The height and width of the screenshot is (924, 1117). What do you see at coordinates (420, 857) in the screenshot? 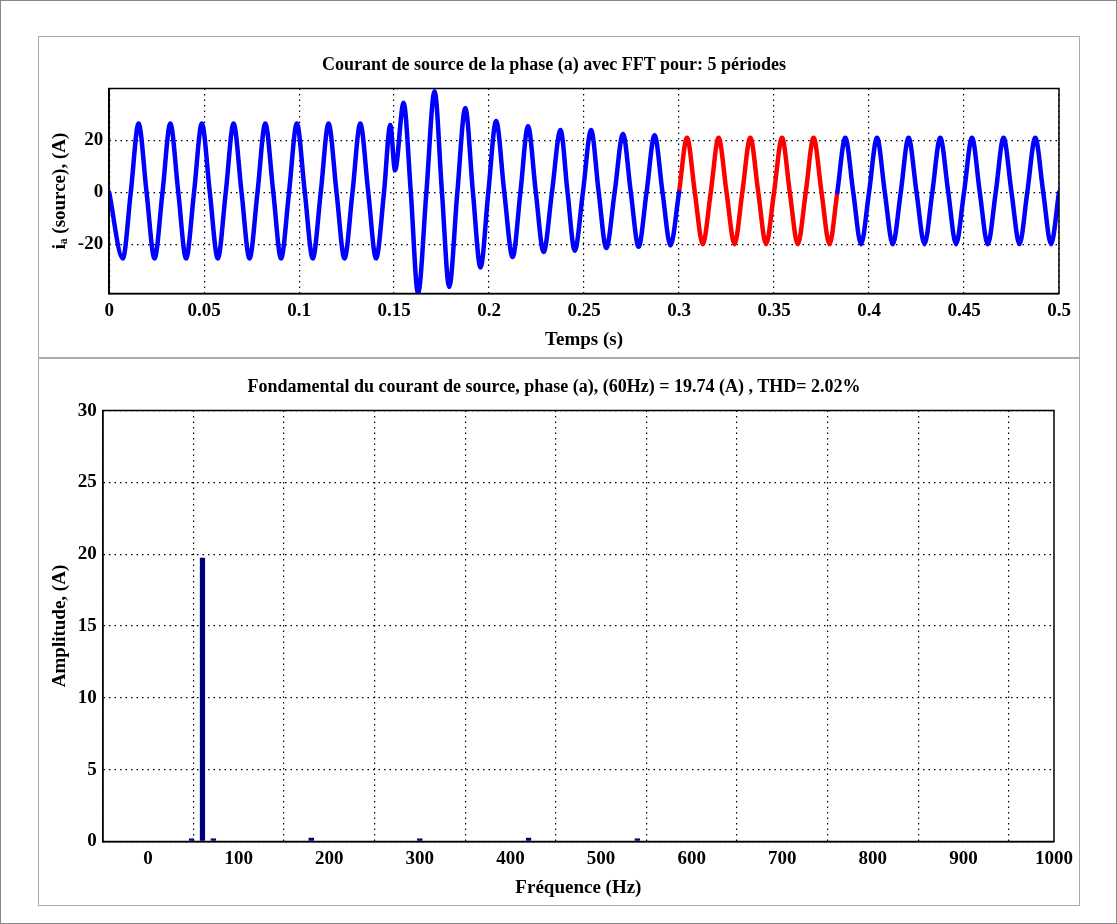
I see `x-tick-label: 300` at bounding box center [420, 857].